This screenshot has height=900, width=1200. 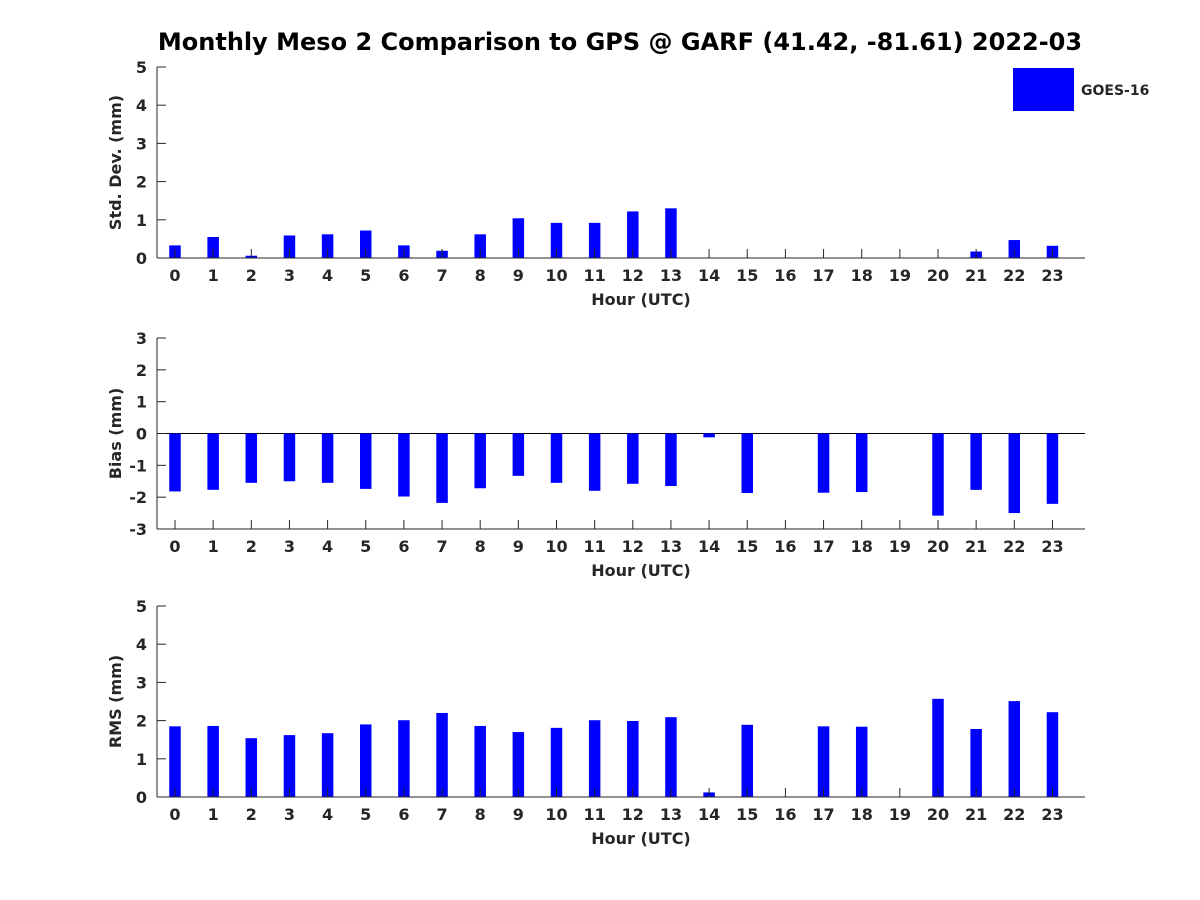 What do you see at coordinates (556, 546) in the screenshot?
I see `x-tick-label: 10` at bounding box center [556, 546].